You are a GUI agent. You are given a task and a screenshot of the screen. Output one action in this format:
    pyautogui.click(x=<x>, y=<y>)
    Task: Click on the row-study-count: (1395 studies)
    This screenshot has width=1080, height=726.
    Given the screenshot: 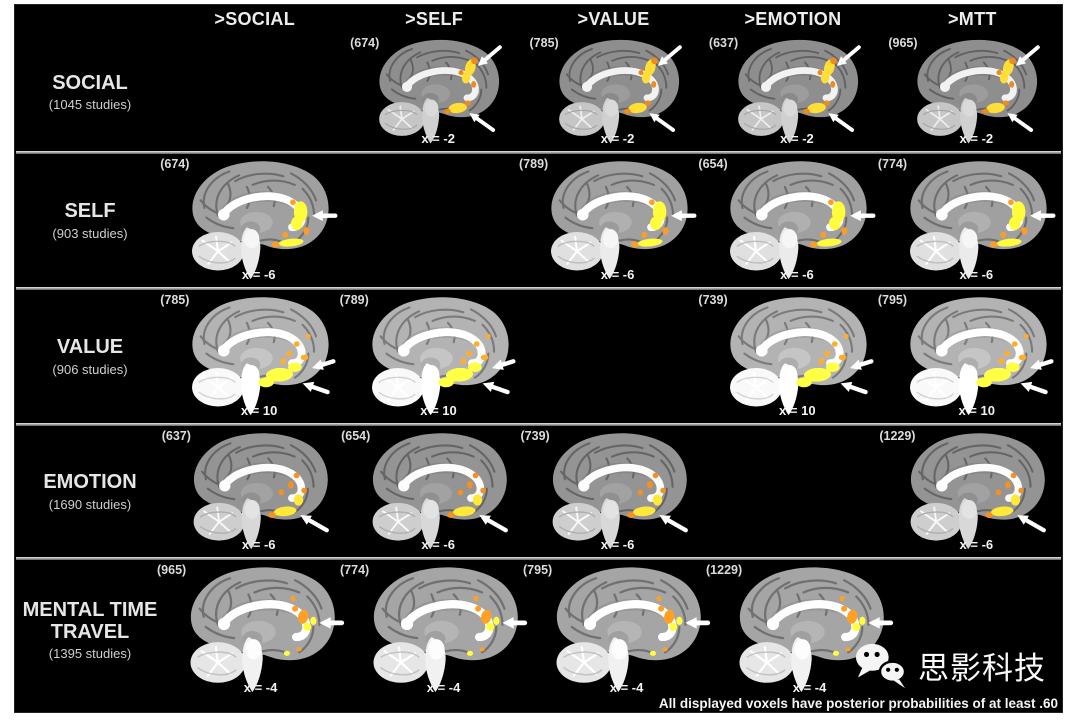 What is the action you would take?
    pyautogui.click(x=90, y=654)
    